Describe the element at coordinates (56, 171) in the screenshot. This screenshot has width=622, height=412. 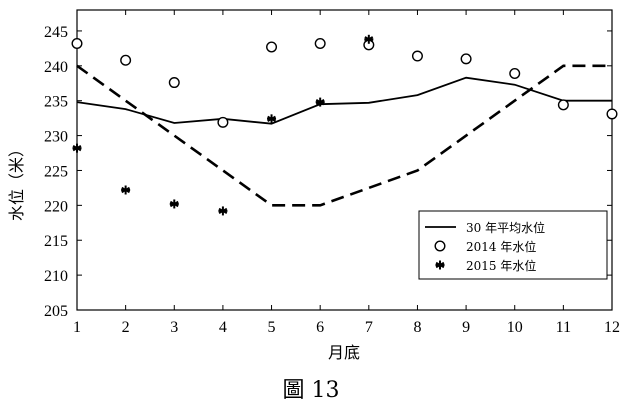
I see `y-tick-label: 225` at that location.